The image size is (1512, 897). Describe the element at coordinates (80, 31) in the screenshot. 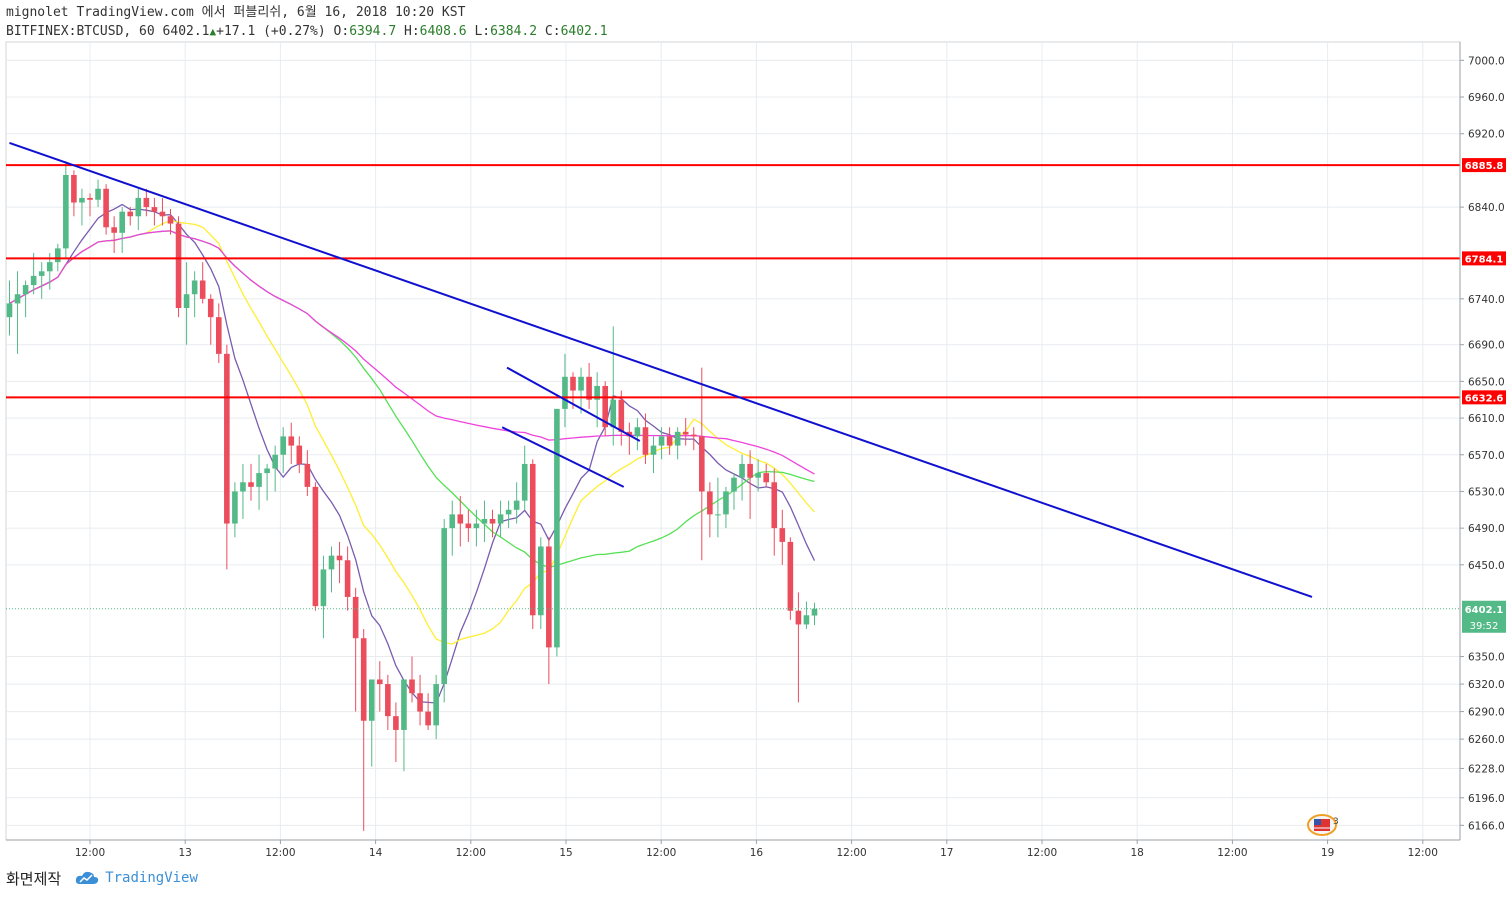

I see `symbol-label: BITFINEX:BTCUSD, 60` at that location.